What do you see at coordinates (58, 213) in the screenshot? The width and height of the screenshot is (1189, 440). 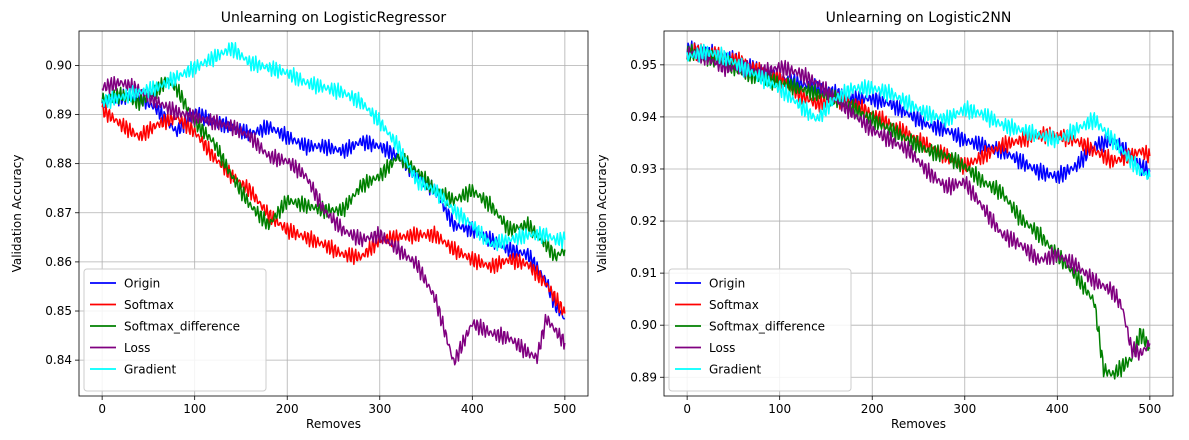 I see `y-tick-label: 0.87` at bounding box center [58, 213].